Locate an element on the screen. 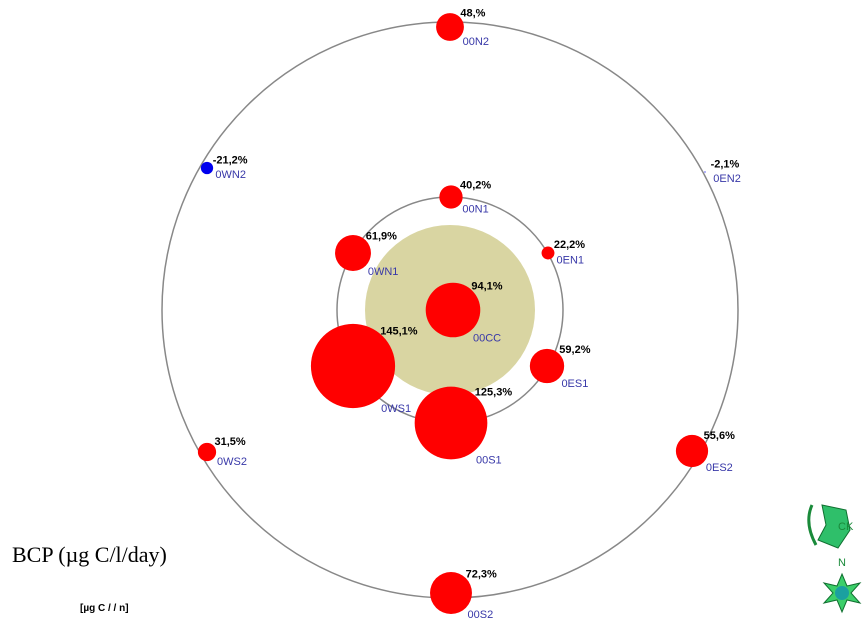 This screenshot has width=864, height=628. value-label: 48,% is located at coordinates (472, 14).